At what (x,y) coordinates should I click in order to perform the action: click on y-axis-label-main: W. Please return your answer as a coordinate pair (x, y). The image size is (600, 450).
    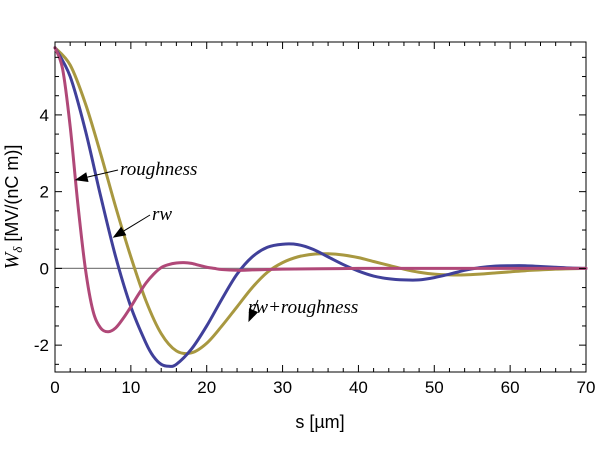
    Looking at the image, I should click on (12, 259).